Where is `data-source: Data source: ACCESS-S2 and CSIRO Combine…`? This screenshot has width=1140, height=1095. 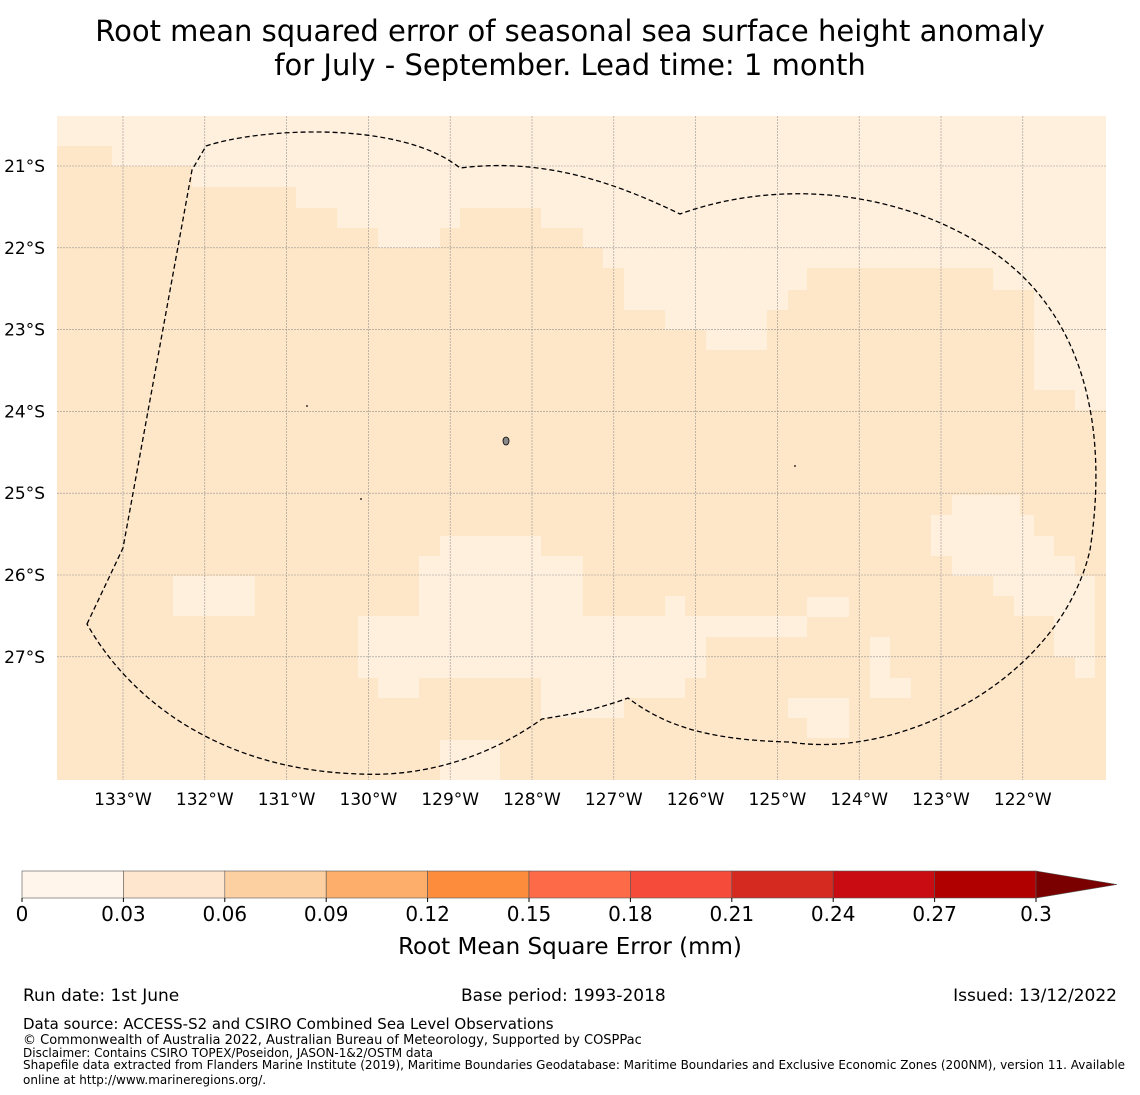 data-source: Data source: ACCESS-S2 and CSIRO Combine… is located at coordinates (288, 1024).